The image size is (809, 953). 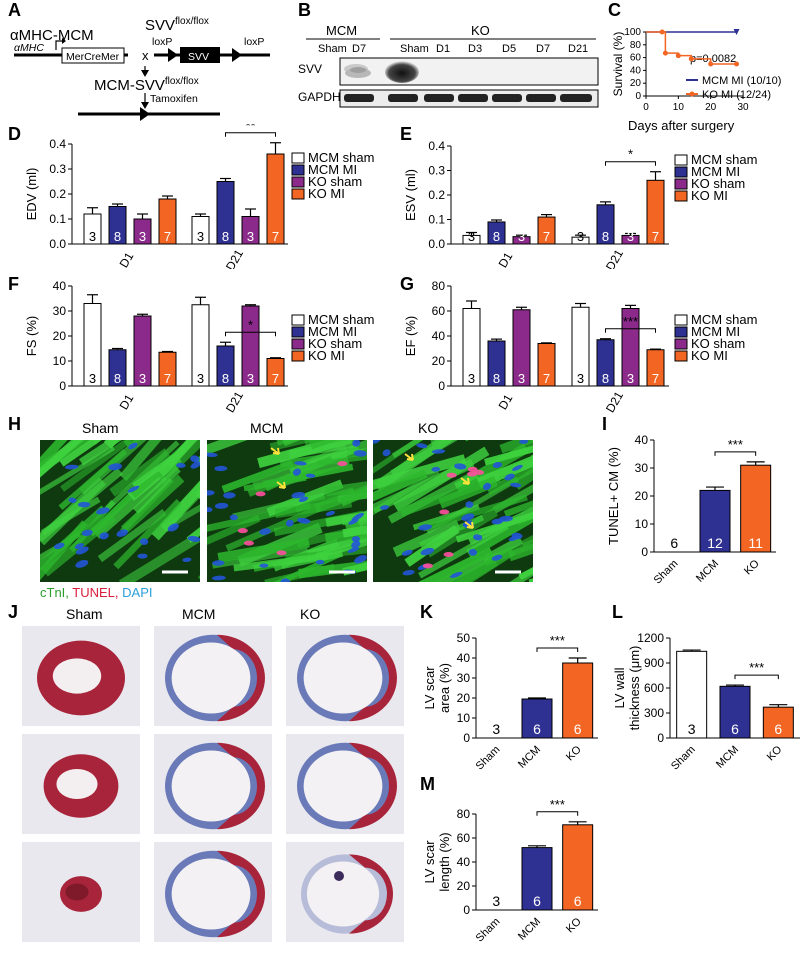 I want to click on n-E-D21-1: 8, so click(x=605, y=236).